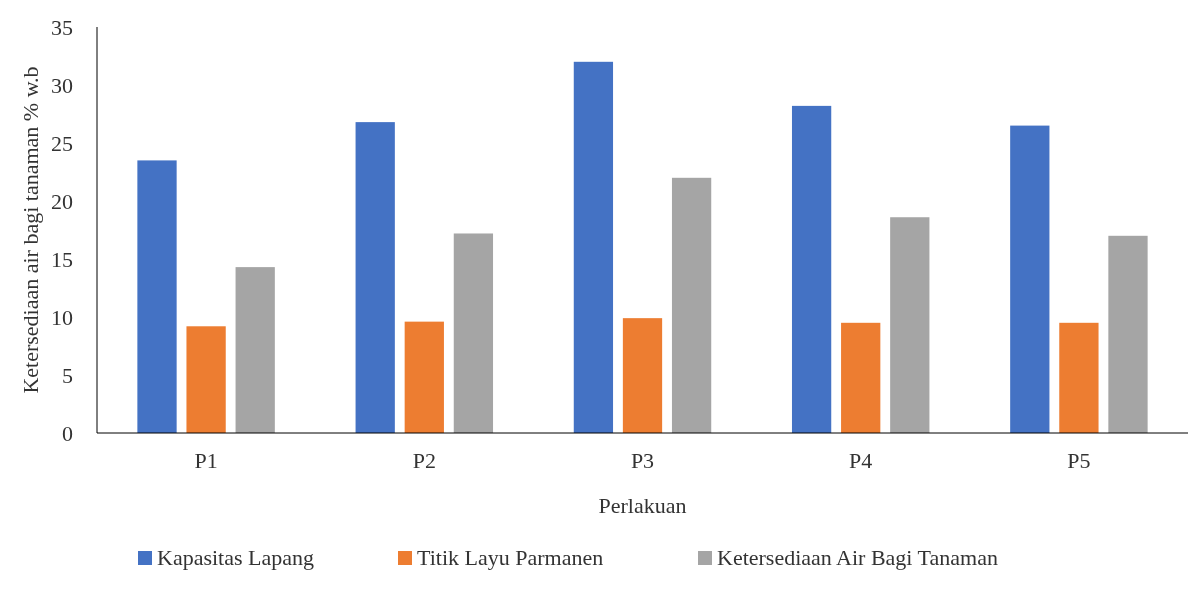 The image size is (1201, 590). I want to click on y-tick-label: 20, so click(62, 201).